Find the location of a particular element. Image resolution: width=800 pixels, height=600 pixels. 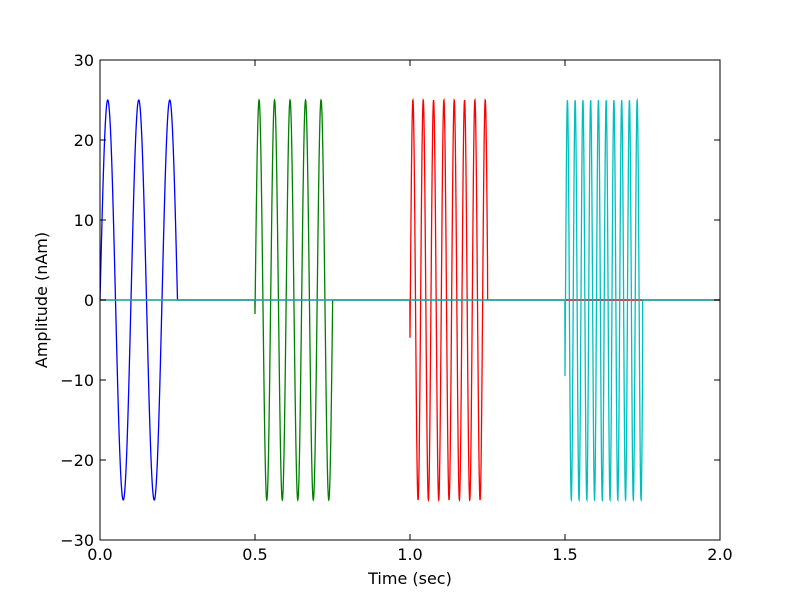

x-tick-label: 1.0 is located at coordinates (409, 554).